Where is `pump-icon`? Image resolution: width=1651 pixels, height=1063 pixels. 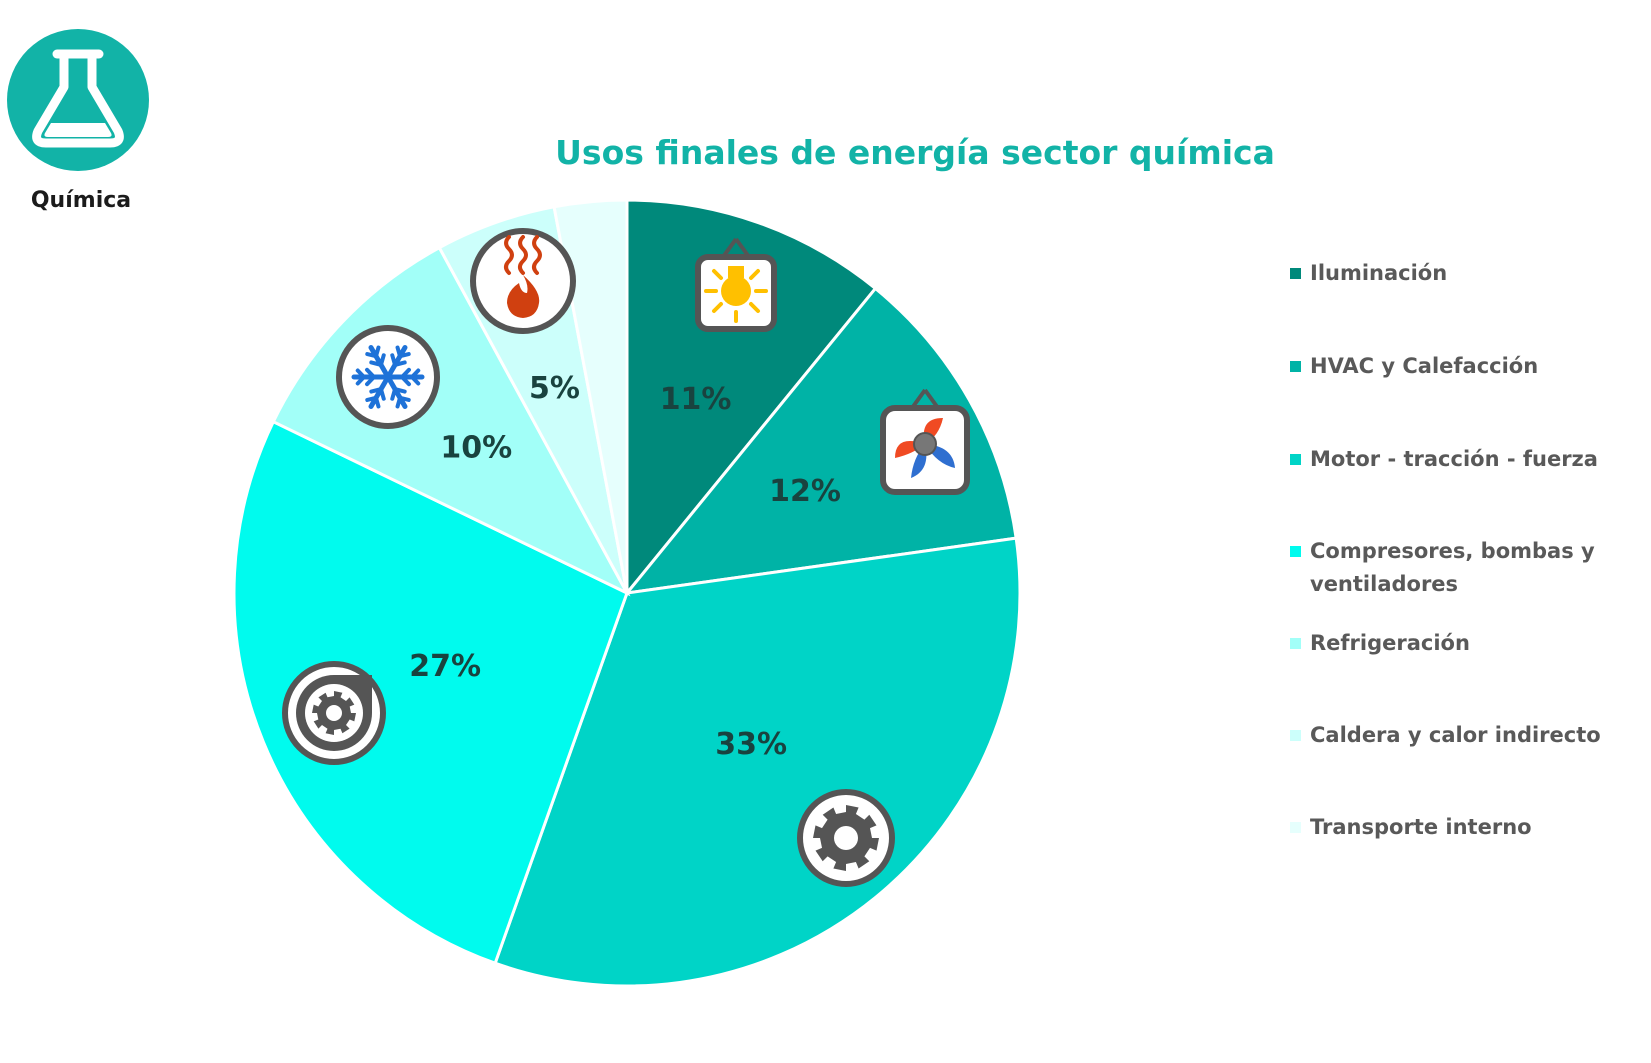
pump-icon is located at coordinates (334, 713).